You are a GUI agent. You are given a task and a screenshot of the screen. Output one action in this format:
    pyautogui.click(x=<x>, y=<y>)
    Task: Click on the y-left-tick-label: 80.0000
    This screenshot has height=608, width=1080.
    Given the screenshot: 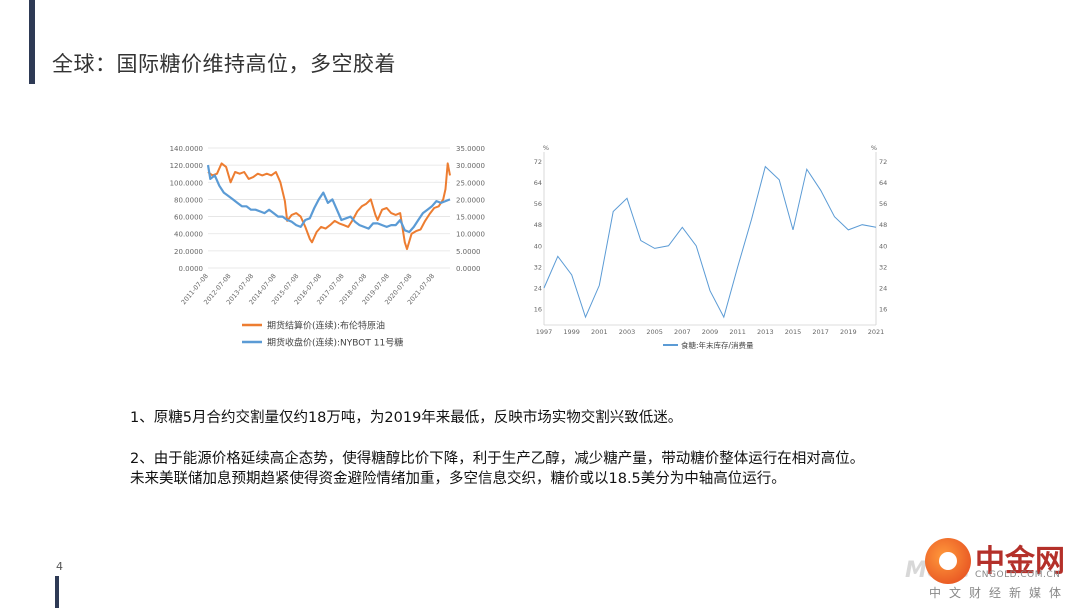 What is the action you would take?
    pyautogui.click(x=188, y=200)
    